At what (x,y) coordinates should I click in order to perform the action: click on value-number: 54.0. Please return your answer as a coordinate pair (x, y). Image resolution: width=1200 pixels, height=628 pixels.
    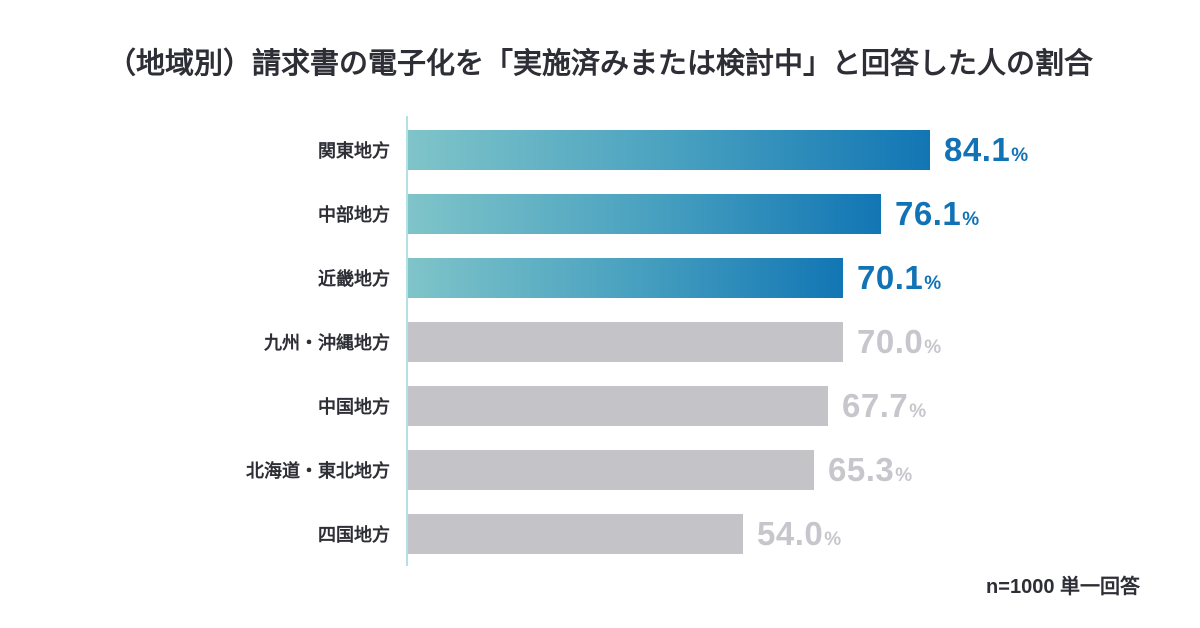
    Looking at the image, I should click on (790, 533).